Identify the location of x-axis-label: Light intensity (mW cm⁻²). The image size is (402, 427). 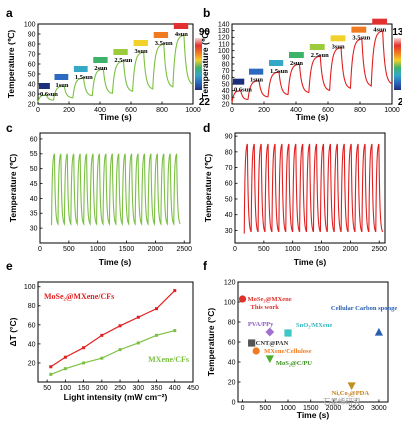
(116, 397).